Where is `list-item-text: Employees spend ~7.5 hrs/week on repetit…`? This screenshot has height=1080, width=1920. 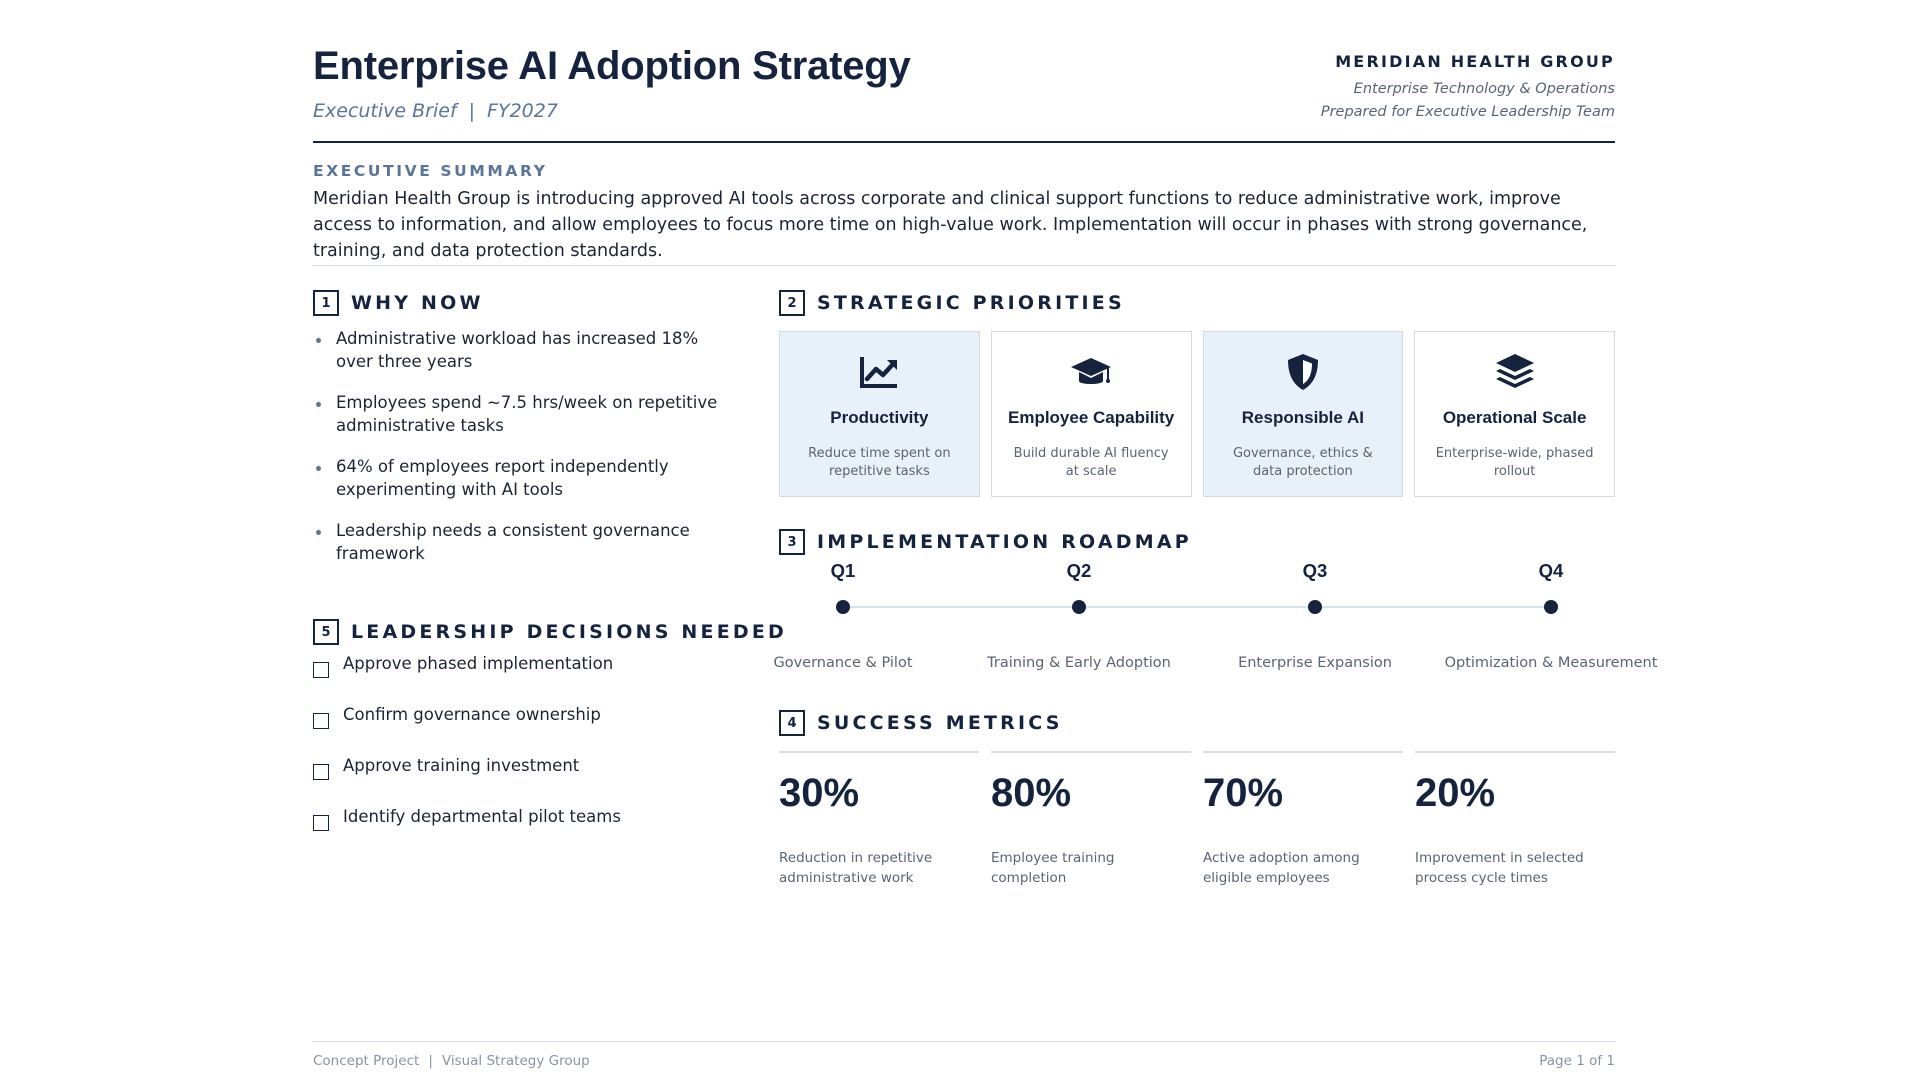 list-item-text: Employees spend ~7.5 hrs/week on repetit… is located at coordinates (527, 414).